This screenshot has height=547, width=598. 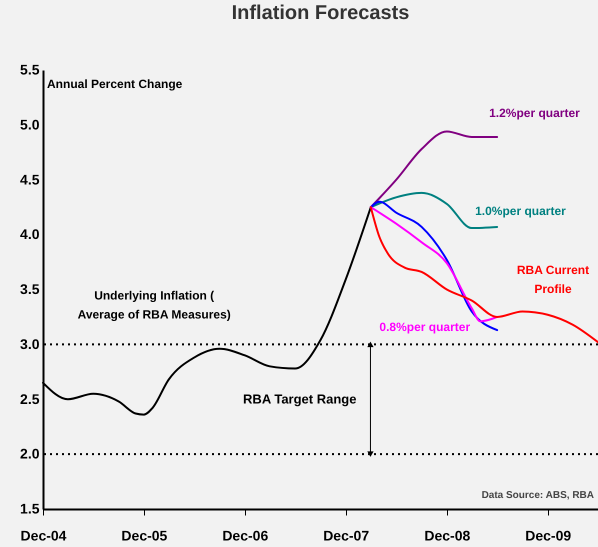 What do you see at coordinates (30, 234) in the screenshot?
I see `y-tick-label: 4.0` at bounding box center [30, 234].